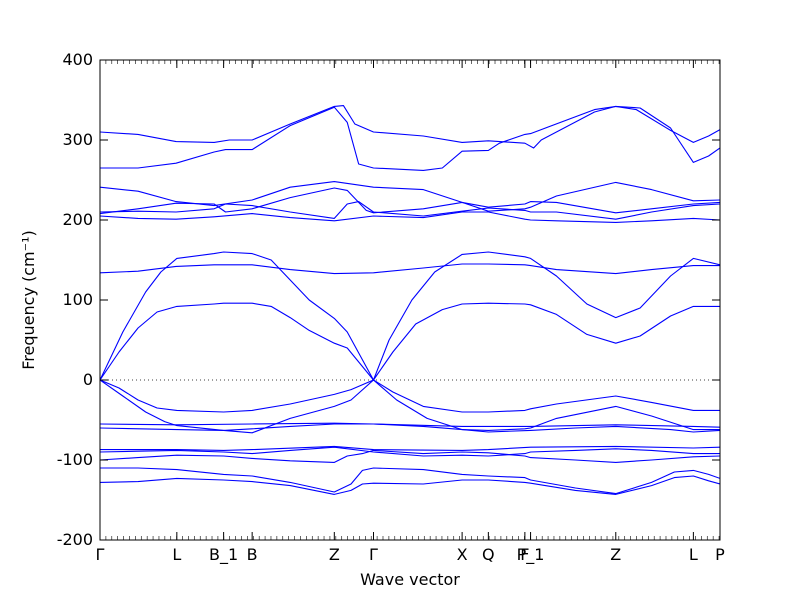  What do you see at coordinates (77, 219) in the screenshot?
I see `y-tick-label: 200` at bounding box center [77, 219].